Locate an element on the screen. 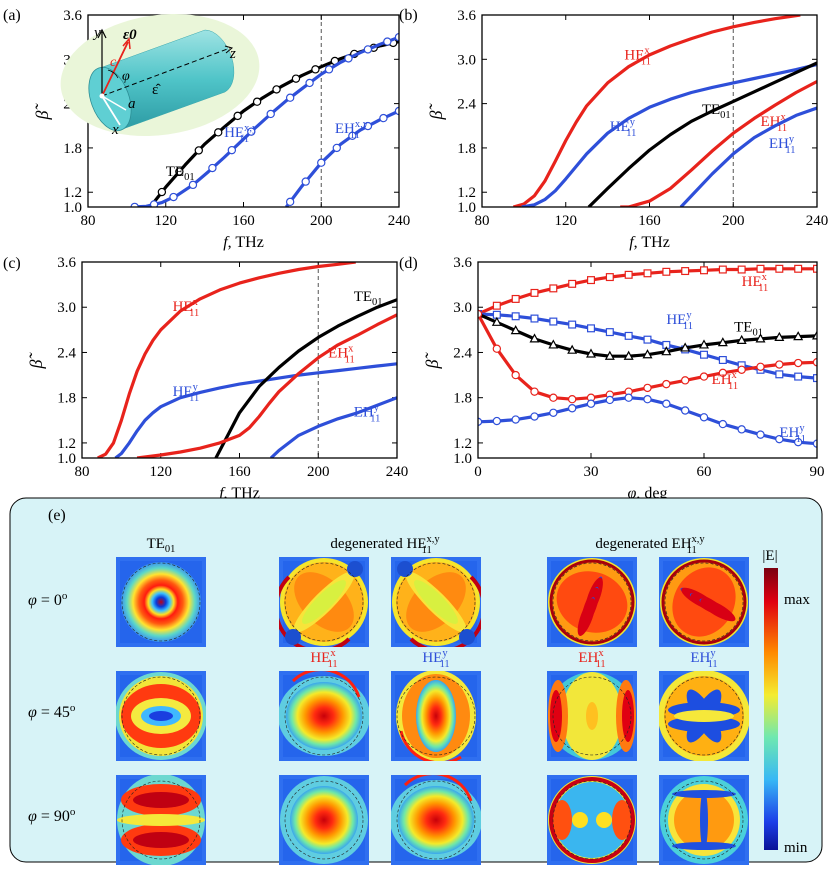 The height and width of the screenshot is (870, 830). edge-ring is located at coordinates (704, 602).